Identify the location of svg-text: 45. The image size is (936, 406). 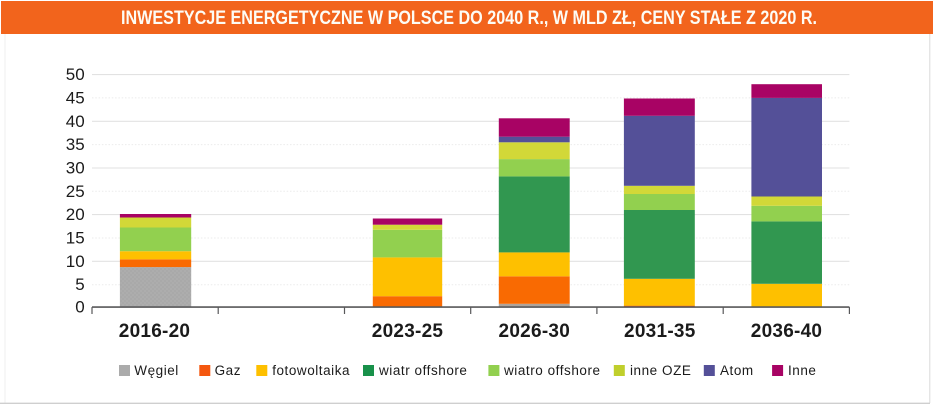
(75, 97).